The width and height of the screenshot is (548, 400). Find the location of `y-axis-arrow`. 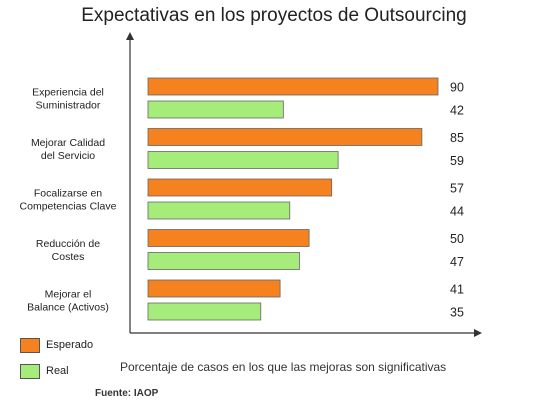

y-axis-arrow is located at coordinates (130, 36).